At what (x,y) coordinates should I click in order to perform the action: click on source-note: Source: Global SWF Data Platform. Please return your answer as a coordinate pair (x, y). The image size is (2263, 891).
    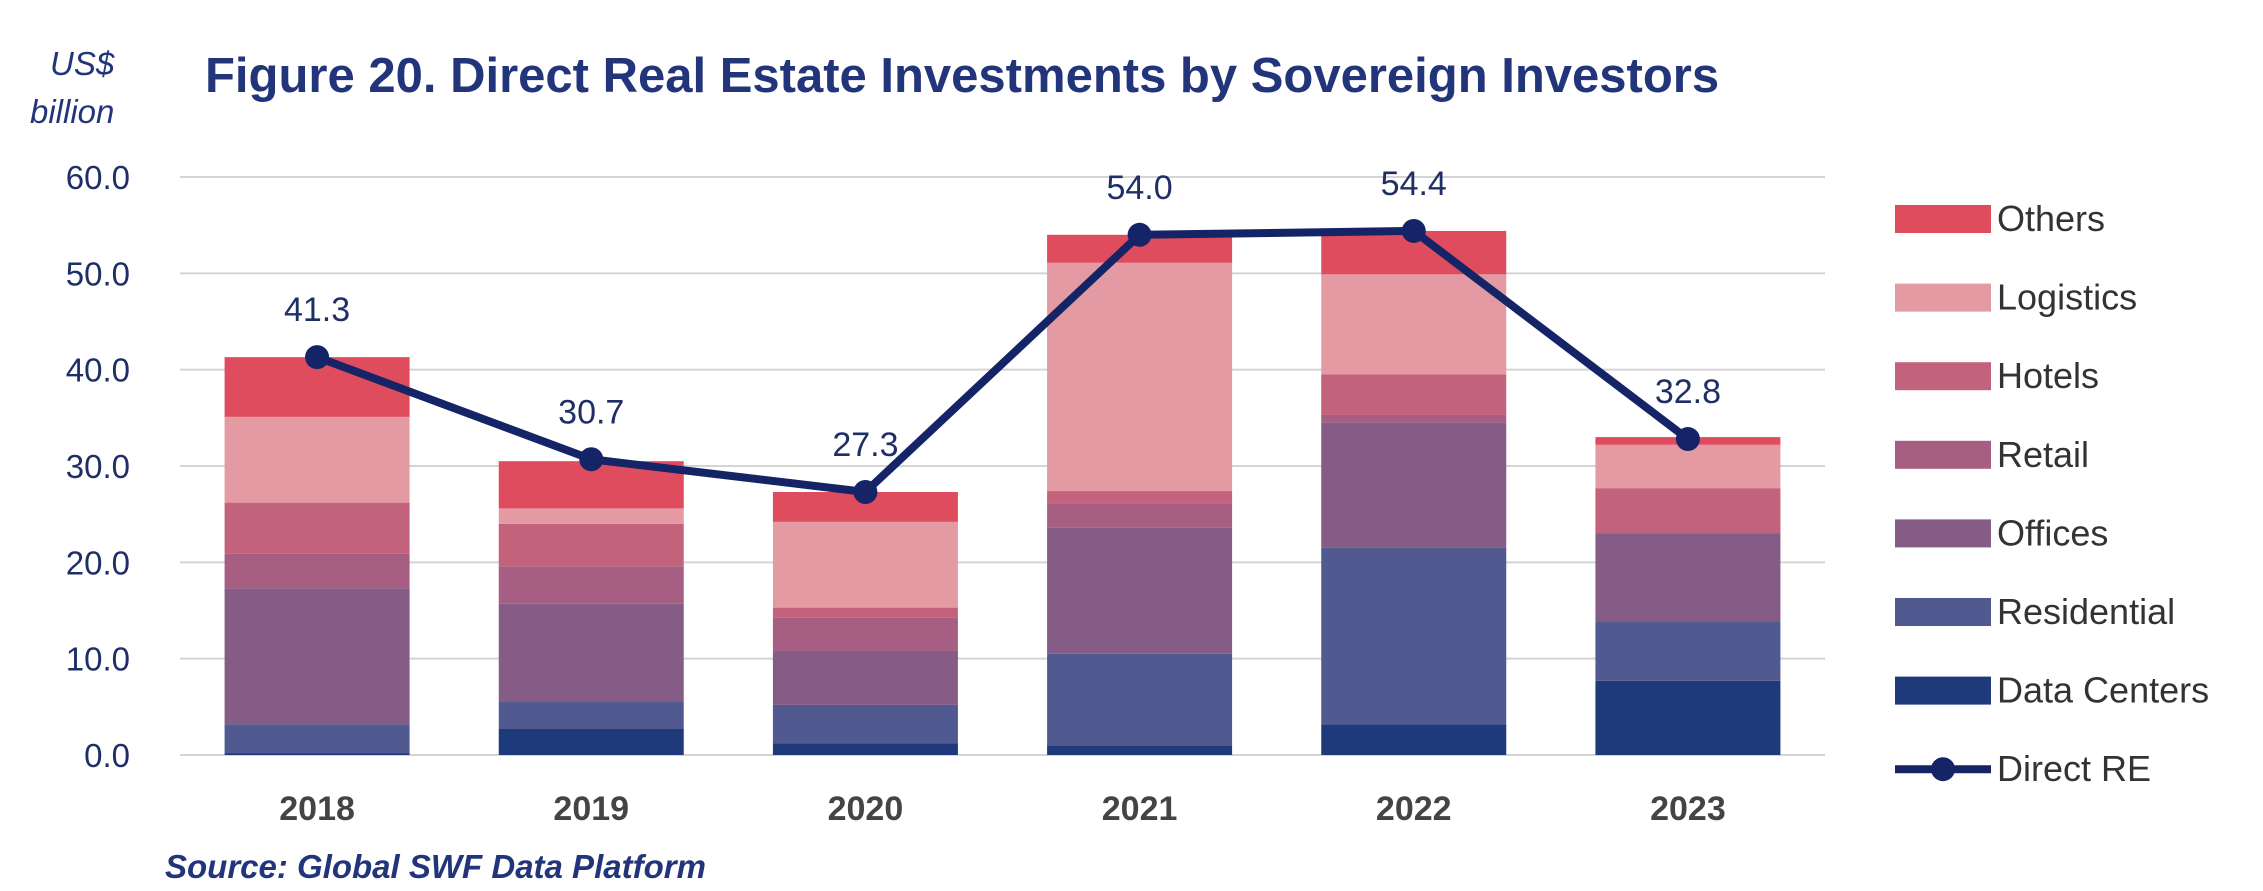
    Looking at the image, I should click on (435, 866).